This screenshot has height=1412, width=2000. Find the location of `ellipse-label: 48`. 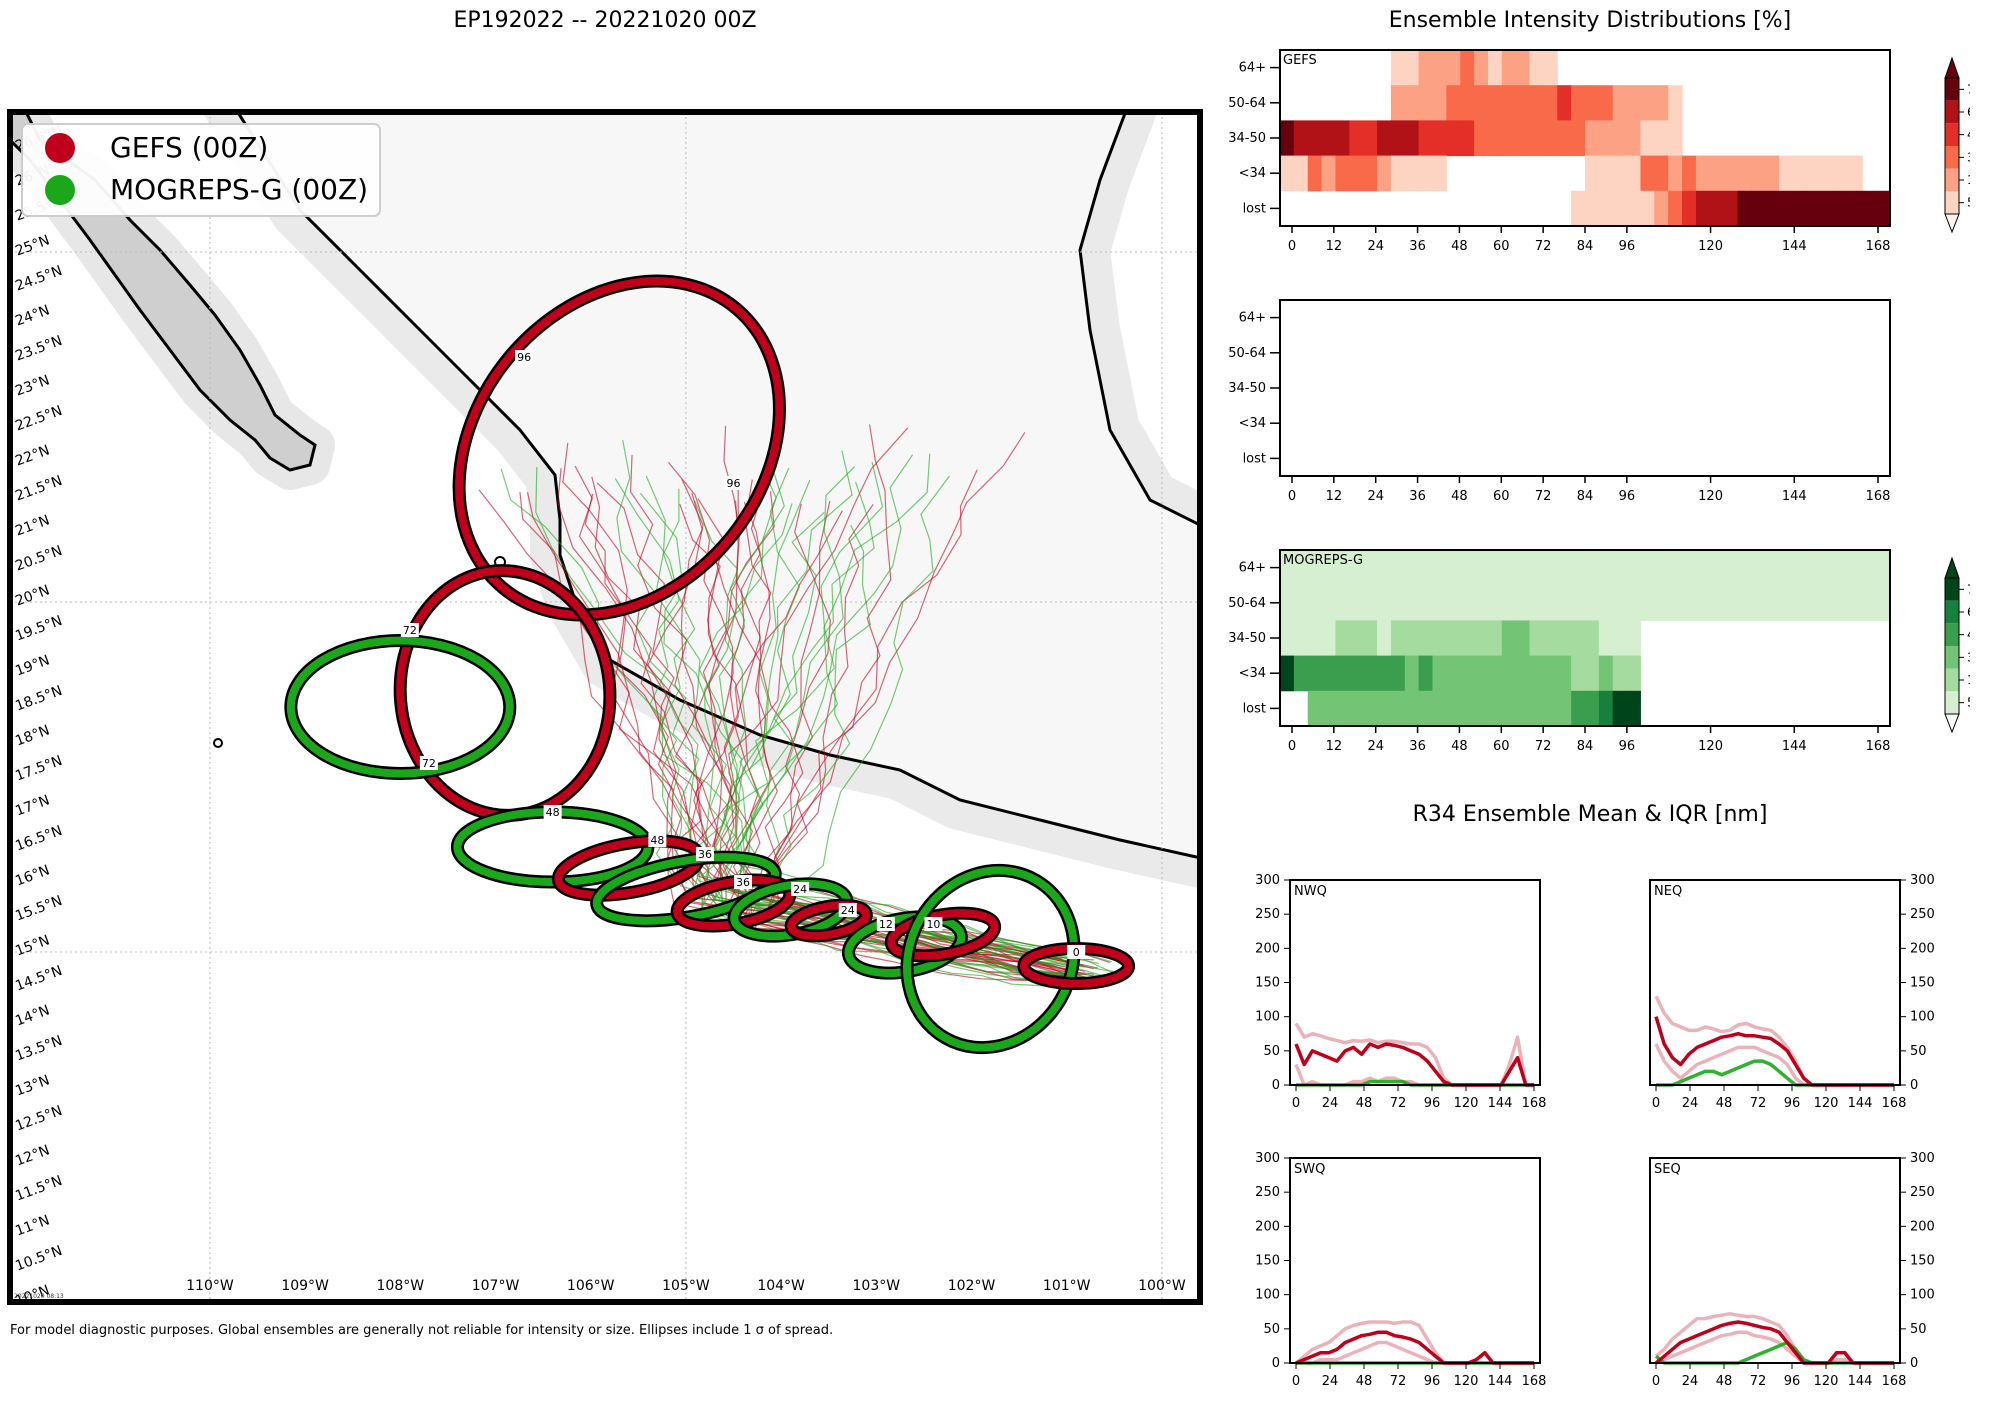

ellipse-label: 48 is located at coordinates (553, 812).